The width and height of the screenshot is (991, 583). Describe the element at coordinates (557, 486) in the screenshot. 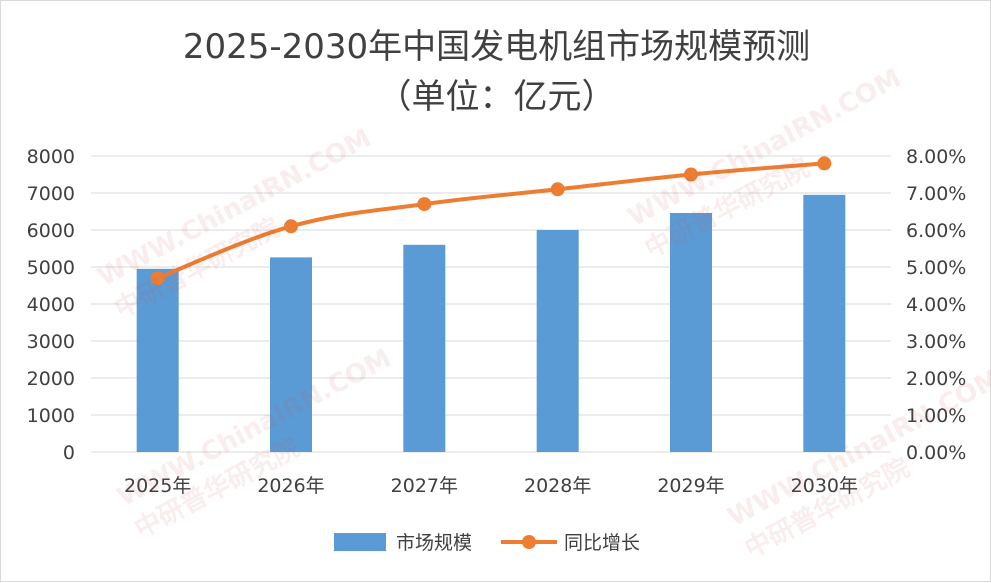

I see `x-tick-label: 2028年` at that location.